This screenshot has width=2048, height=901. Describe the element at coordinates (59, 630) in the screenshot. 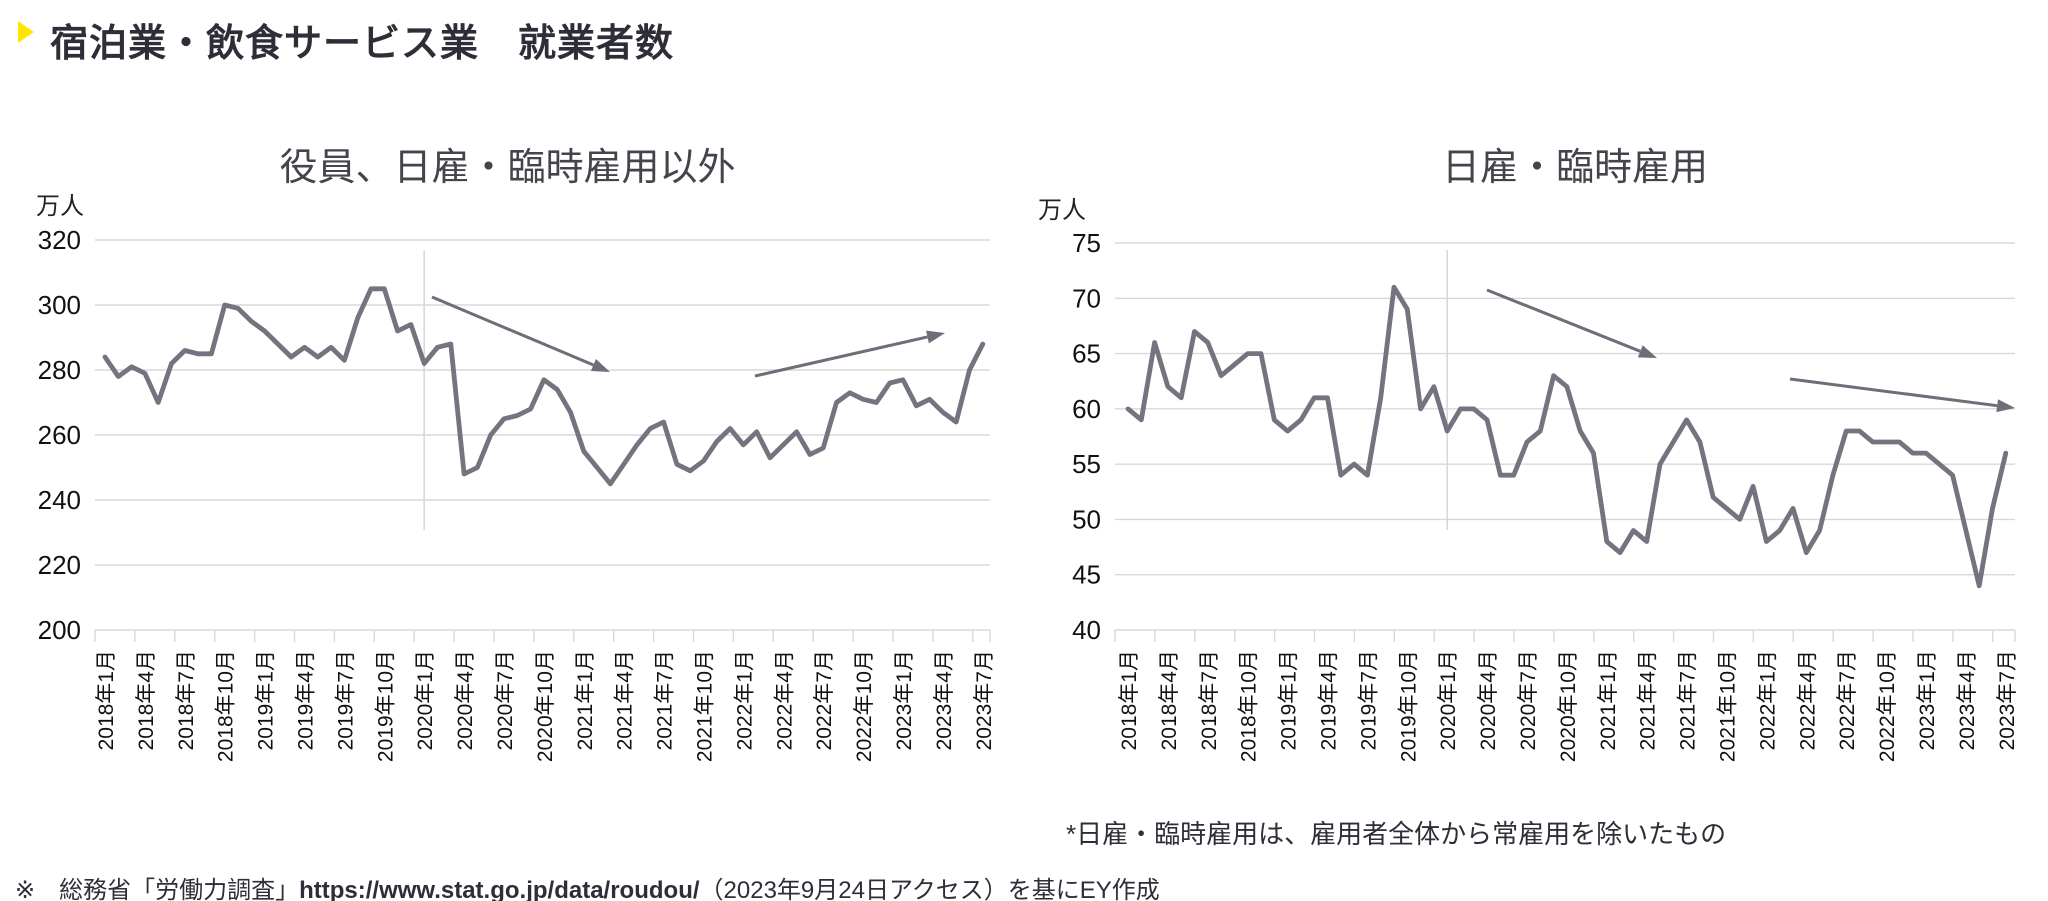

I see `y-tick-label: 200` at that location.